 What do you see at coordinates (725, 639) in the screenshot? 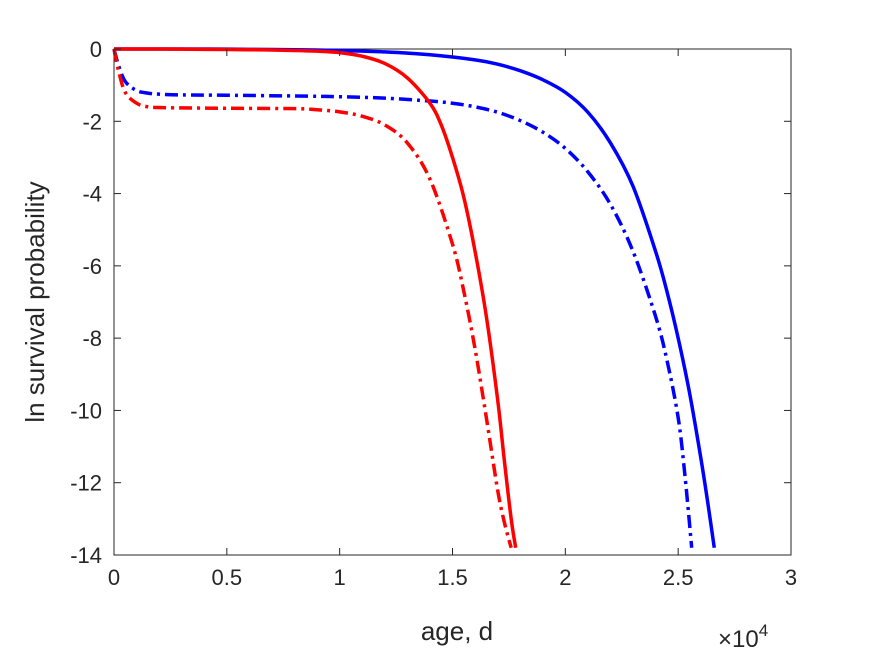
I see `x-multiplier-prefix: ×` at bounding box center [725, 639].